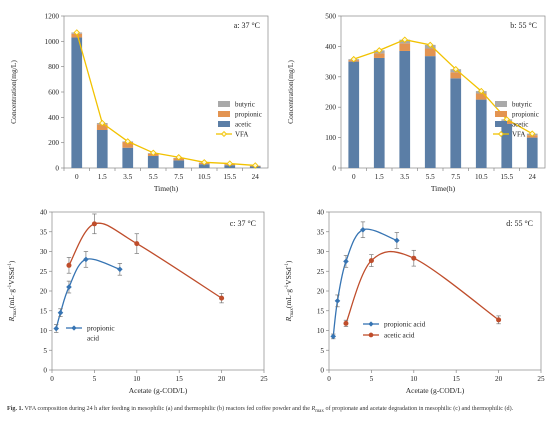 The height and width of the screenshot is (433, 554). What do you see at coordinates (53, 67) in the screenshot?
I see `chart-a-y-tick-label: 800` at bounding box center [53, 67].